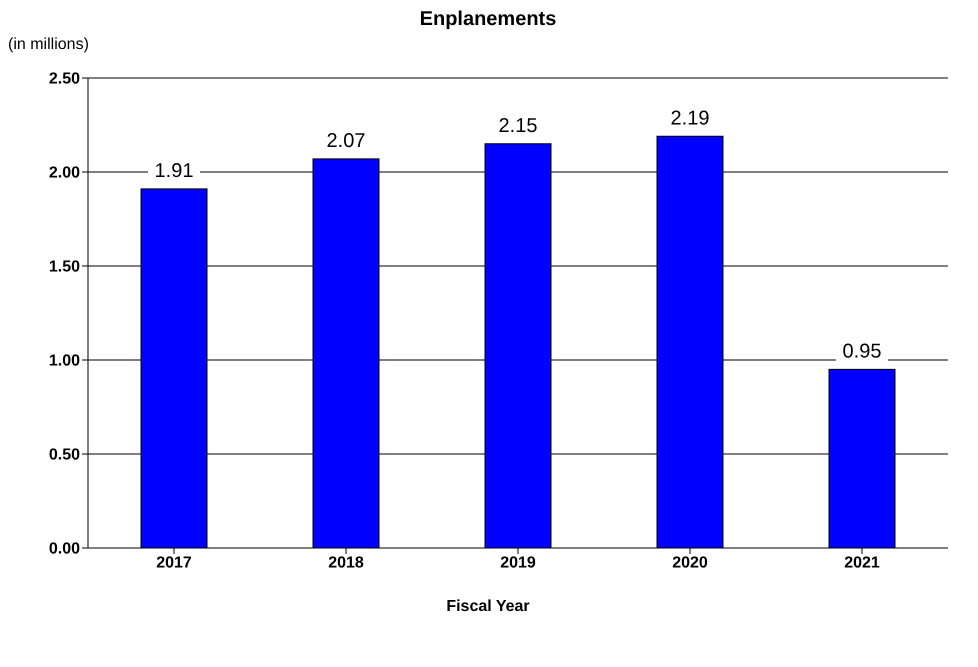 This screenshot has height=667, width=978. What do you see at coordinates (49, 45) in the screenshot?
I see `y-axis-title: (in millions)` at bounding box center [49, 45].